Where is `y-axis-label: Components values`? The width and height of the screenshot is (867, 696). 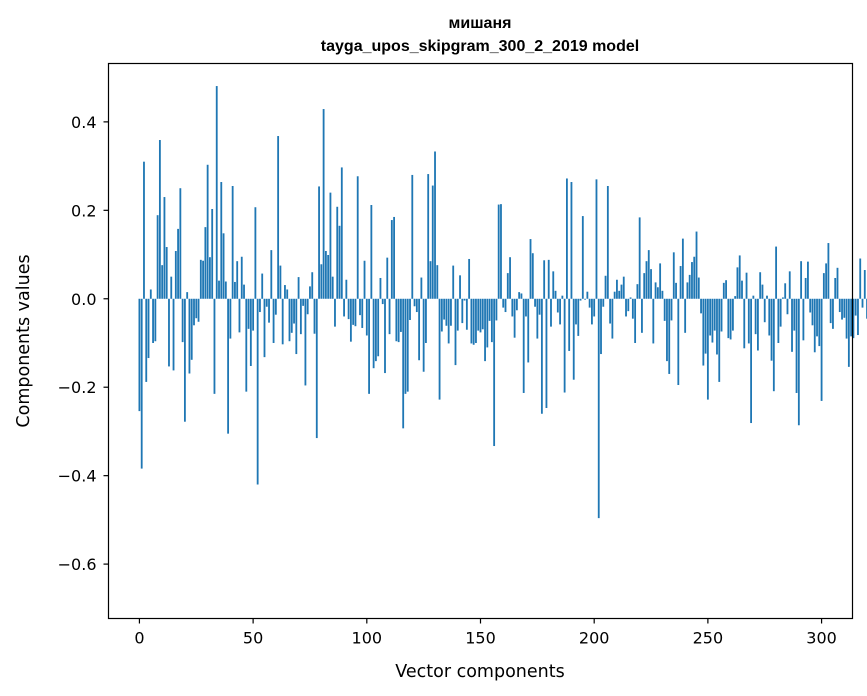
y-axis-label: Components values is located at coordinates (24, 340).